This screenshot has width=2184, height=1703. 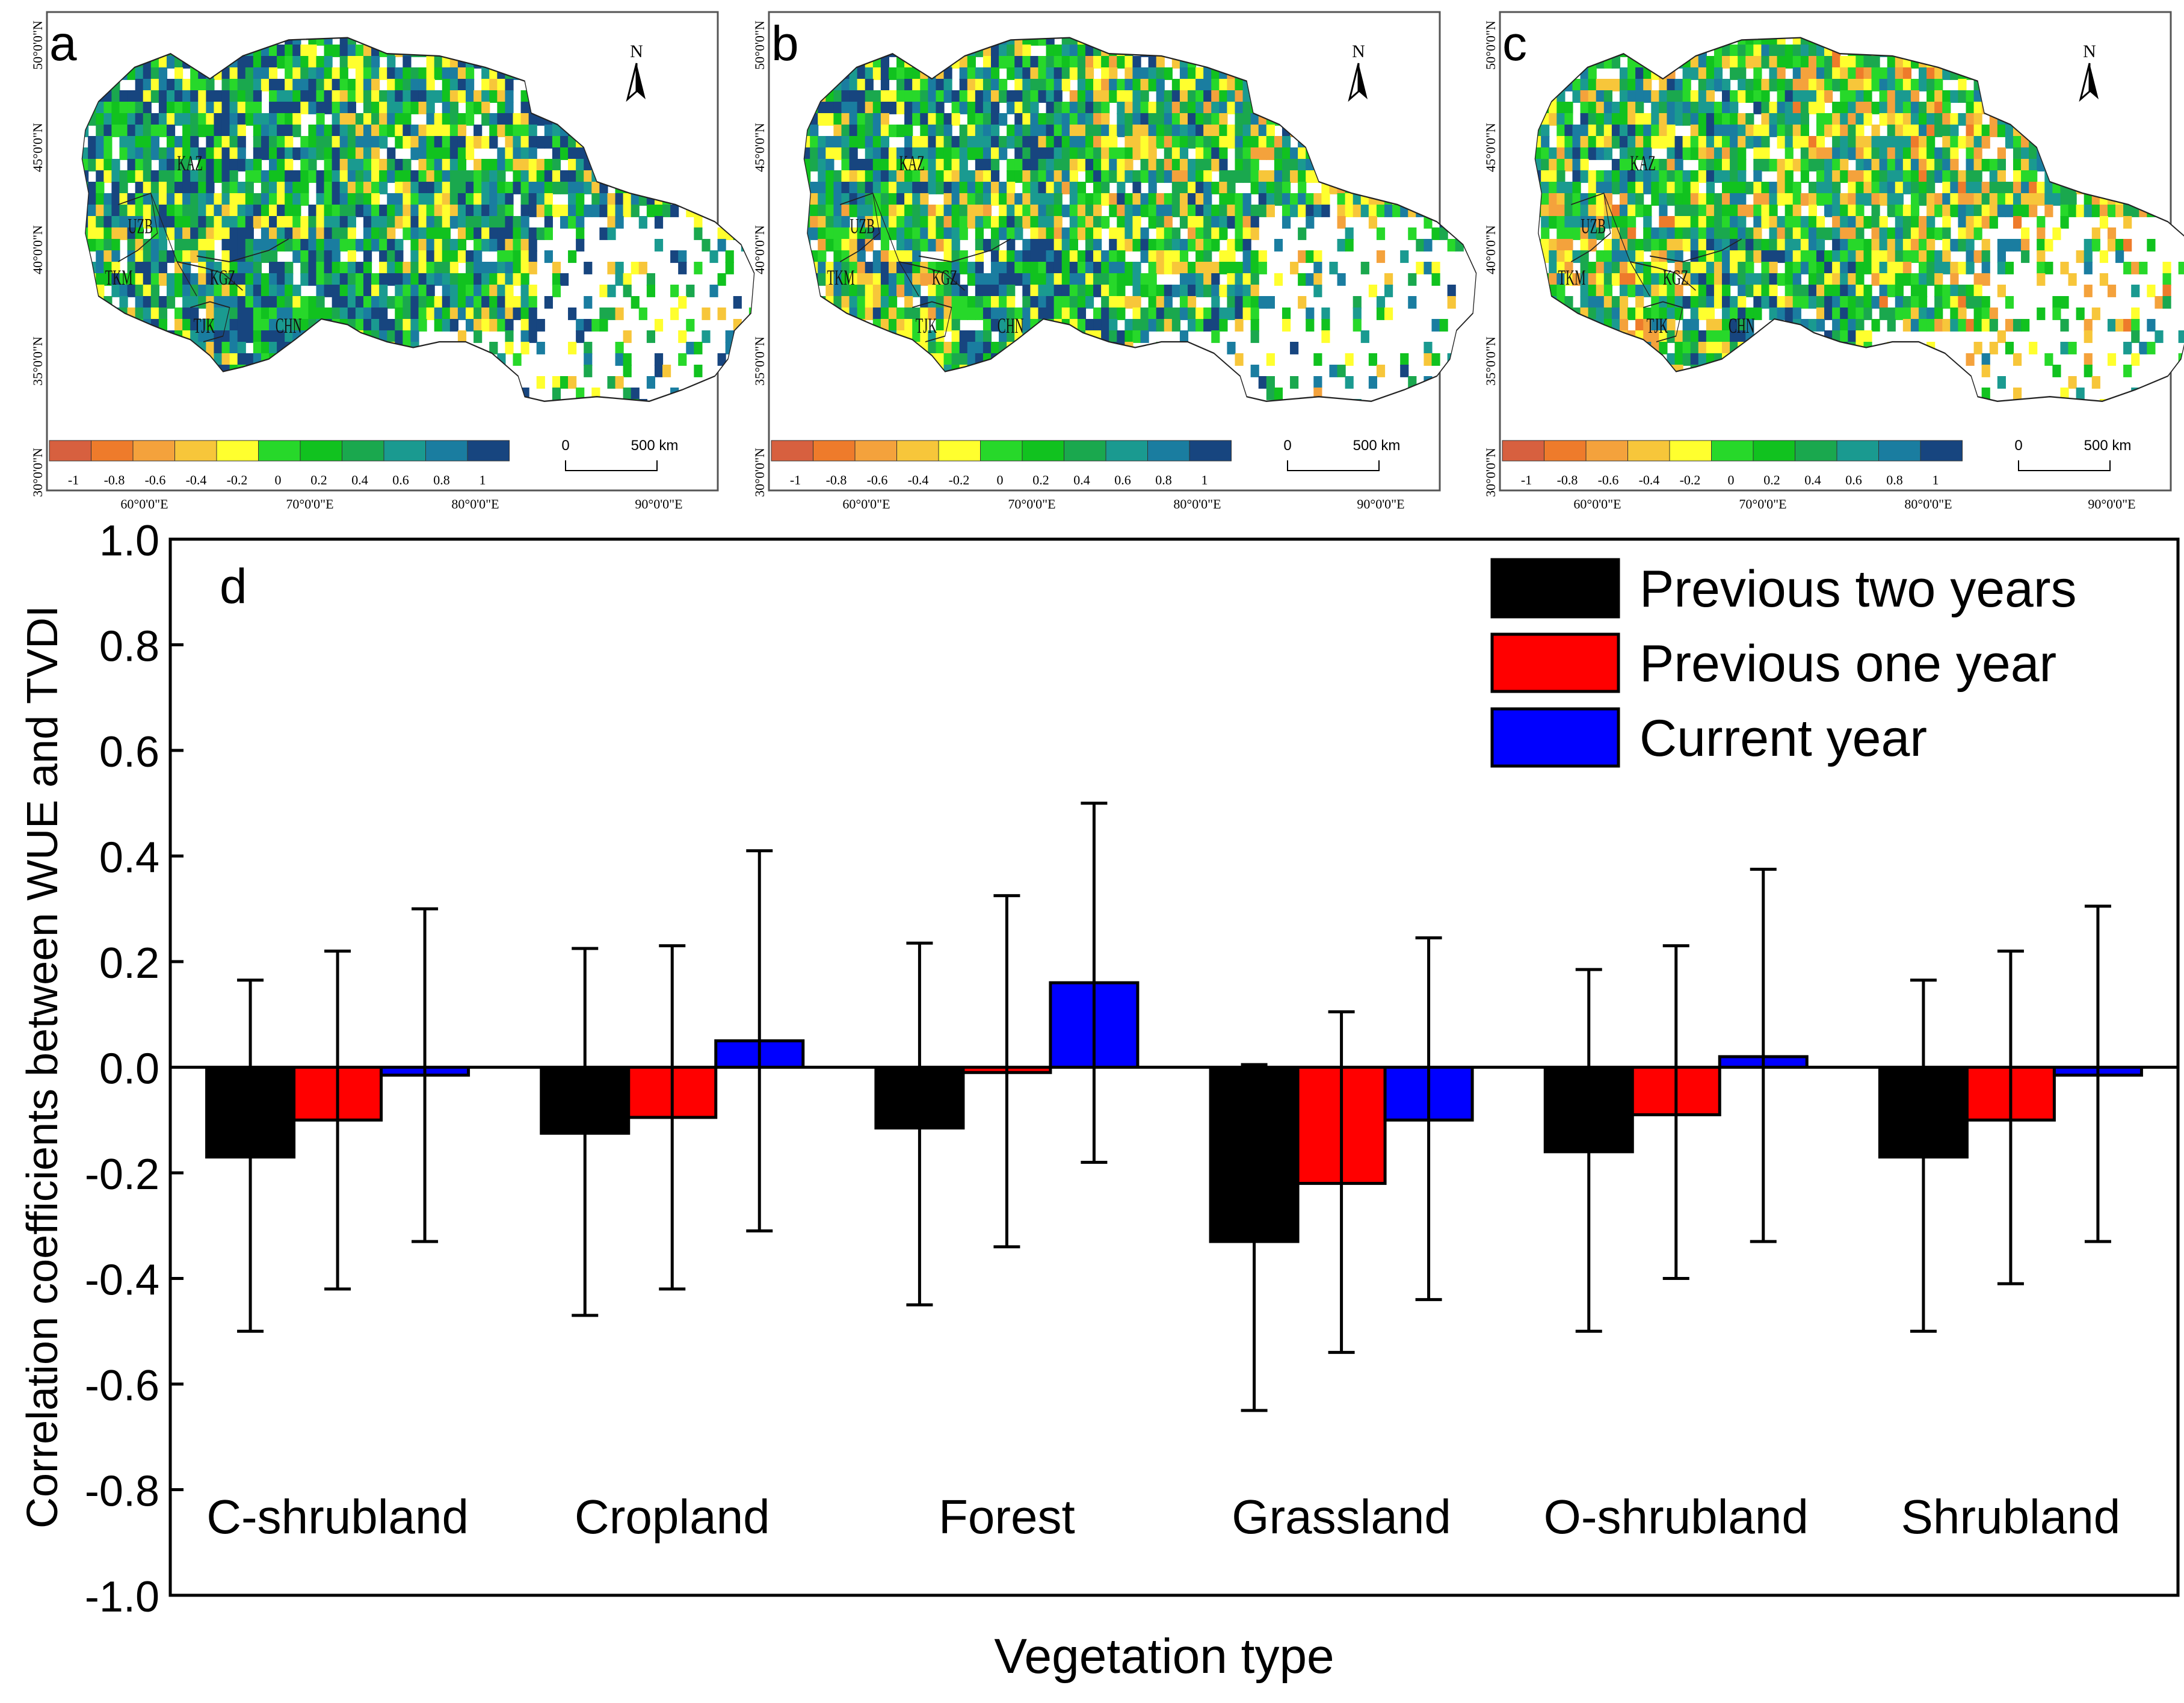 What do you see at coordinates (1001, 479) in the screenshot?
I see `colorbar-tick-label: 0` at bounding box center [1001, 479].